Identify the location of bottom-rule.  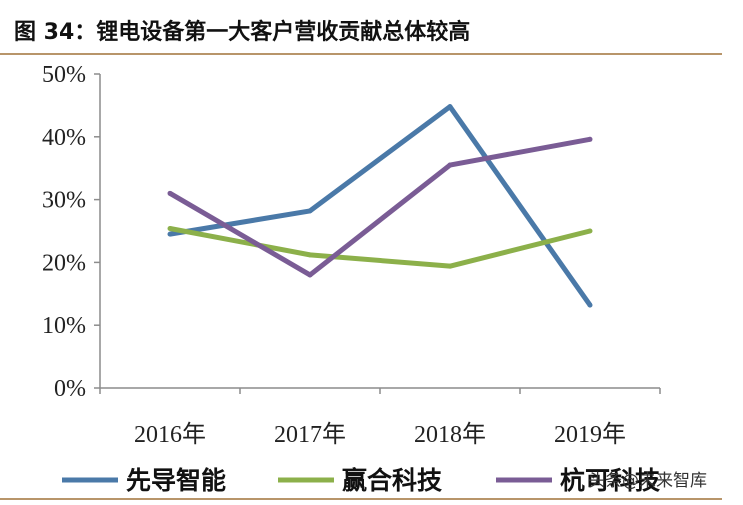
(361, 499).